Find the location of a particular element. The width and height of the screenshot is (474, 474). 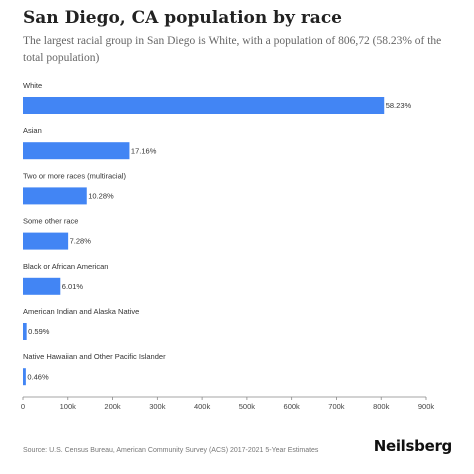

x-axis: 0 100k 200k 300k 400k 500k 600k 700k 800k 900k is located at coordinates (228, 403).